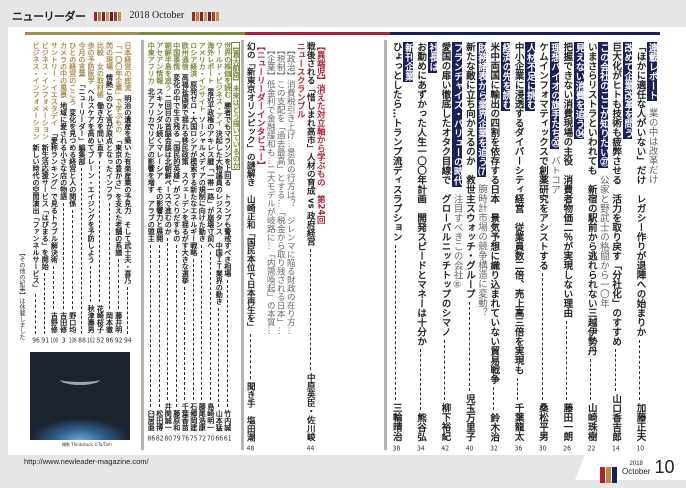 This screenshot has height=488, width=686. I want to click on section-heading: 【ニューリーダーインタビュー】, so click(260, 106).